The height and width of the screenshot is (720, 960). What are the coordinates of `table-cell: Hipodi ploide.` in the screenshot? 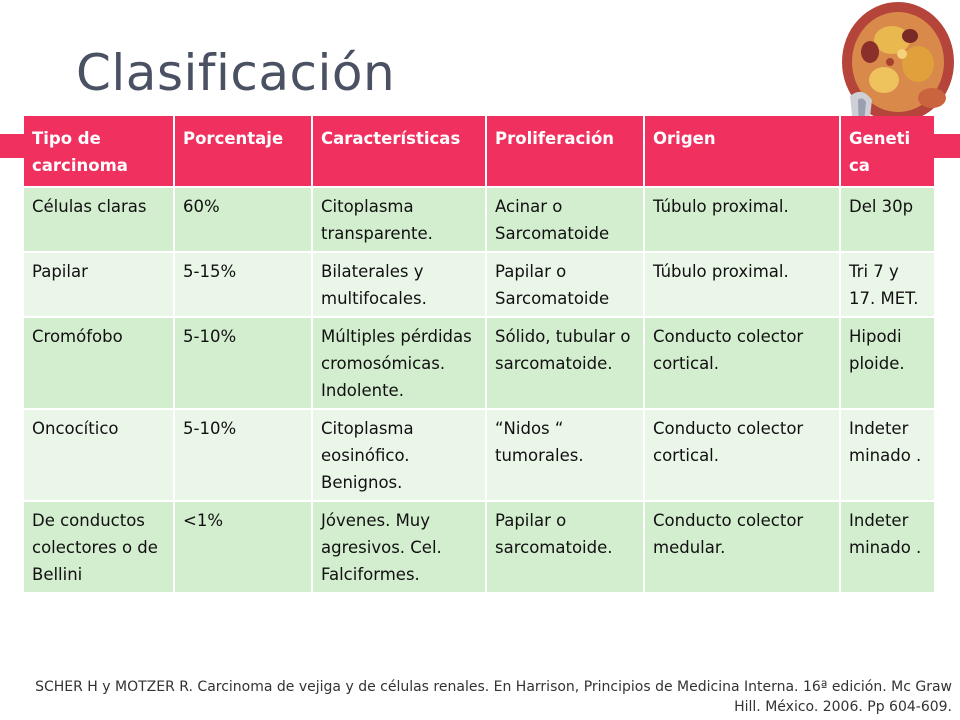 It's located at (887, 362).